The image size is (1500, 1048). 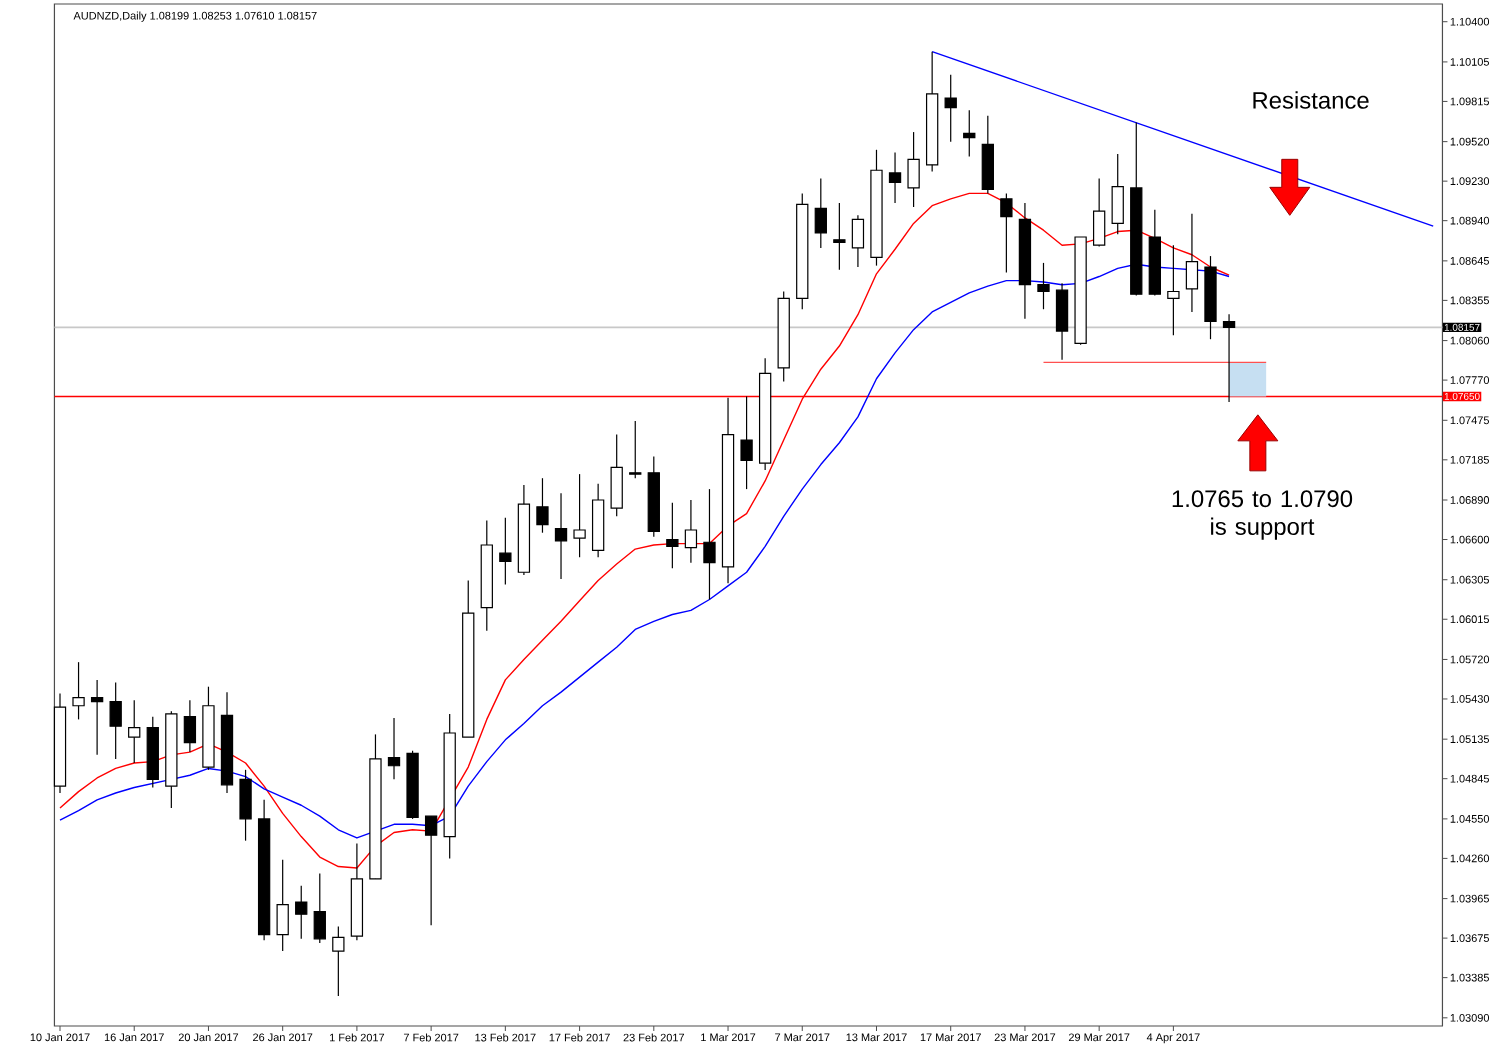 I want to click on annotation: Resistance, so click(x=1311, y=100).